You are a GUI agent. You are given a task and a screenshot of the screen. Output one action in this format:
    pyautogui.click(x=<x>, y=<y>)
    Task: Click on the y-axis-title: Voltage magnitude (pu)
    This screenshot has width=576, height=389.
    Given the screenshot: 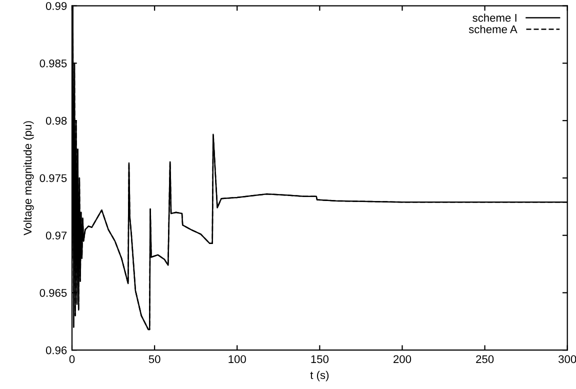 What is the action you would take?
    pyautogui.click(x=28, y=178)
    